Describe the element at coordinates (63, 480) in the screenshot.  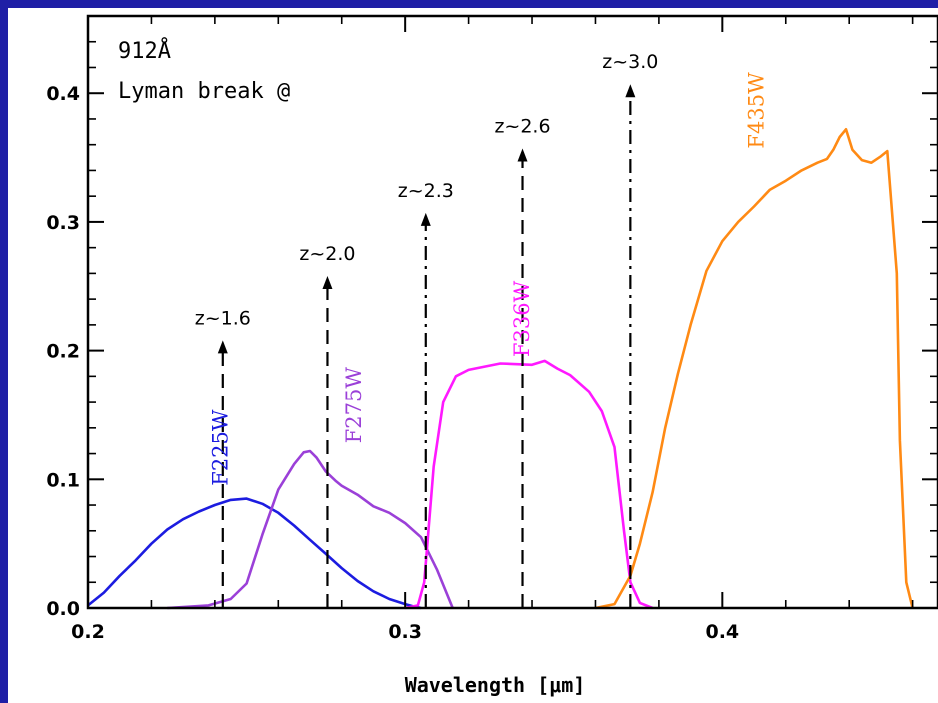
I see `y-tick-label: 0.1` at that location.